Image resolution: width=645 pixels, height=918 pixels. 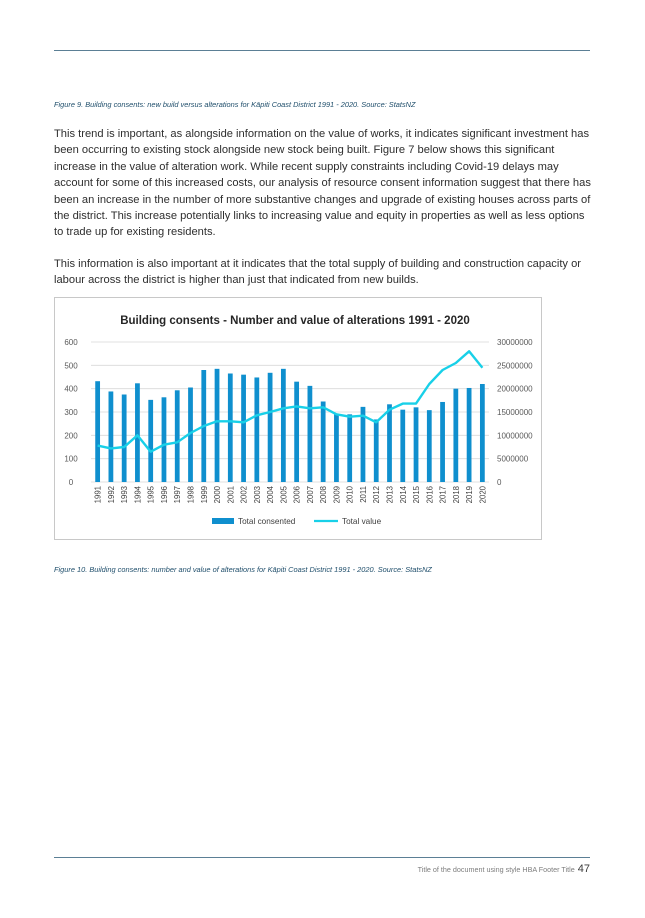 I want to click on x-tick-label: 2001, so click(x=230, y=494).